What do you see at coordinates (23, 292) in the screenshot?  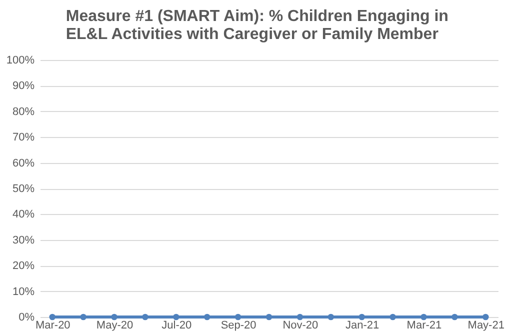 I see `y-tick-label: 10%` at bounding box center [23, 292].